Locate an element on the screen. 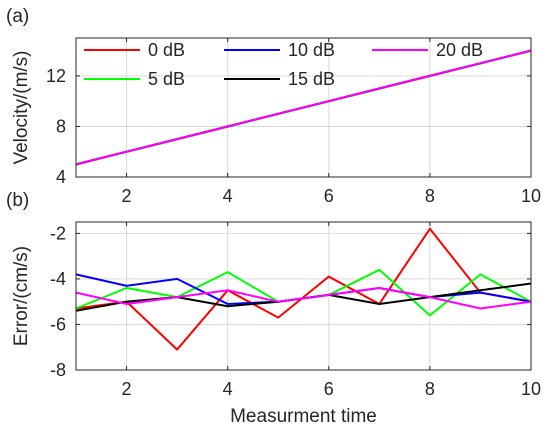  legend-label: 20 dB is located at coordinates (459, 50).